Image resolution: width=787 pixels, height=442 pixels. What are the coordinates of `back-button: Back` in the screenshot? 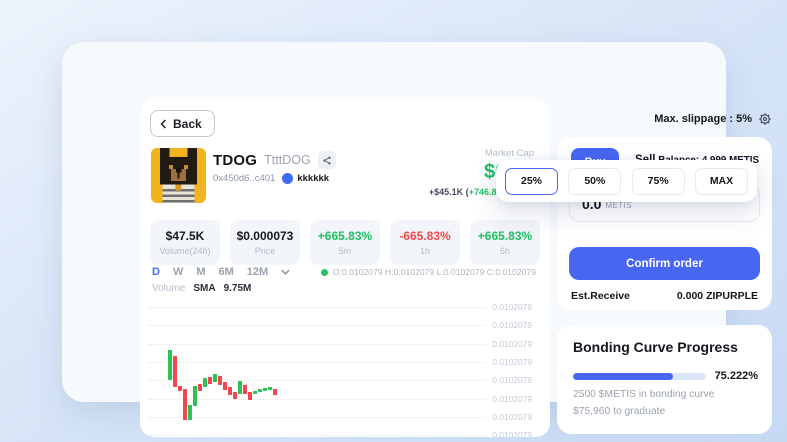 It's located at (182, 123).